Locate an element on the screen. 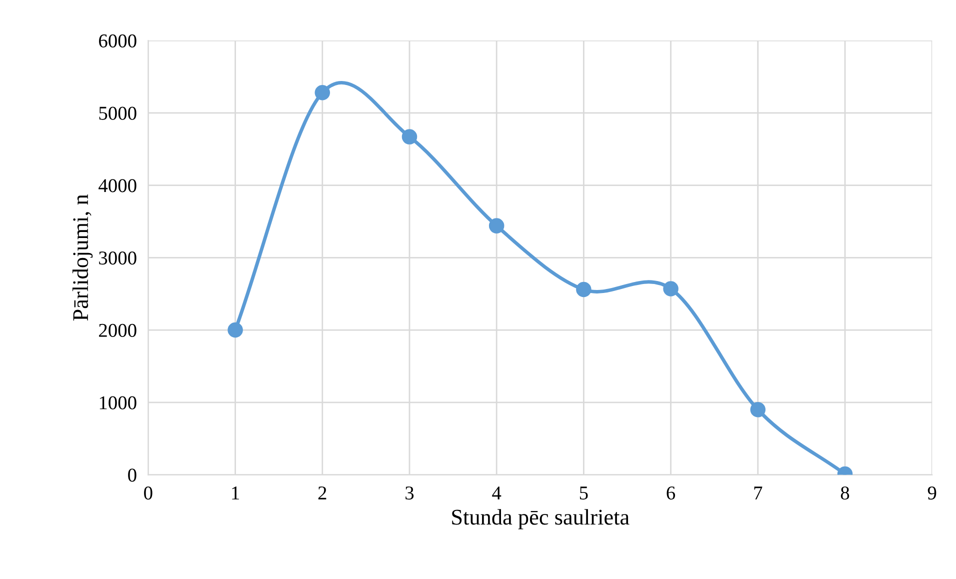 This screenshot has height=579, width=956. y-tick-label: 1000 is located at coordinates (118, 403).